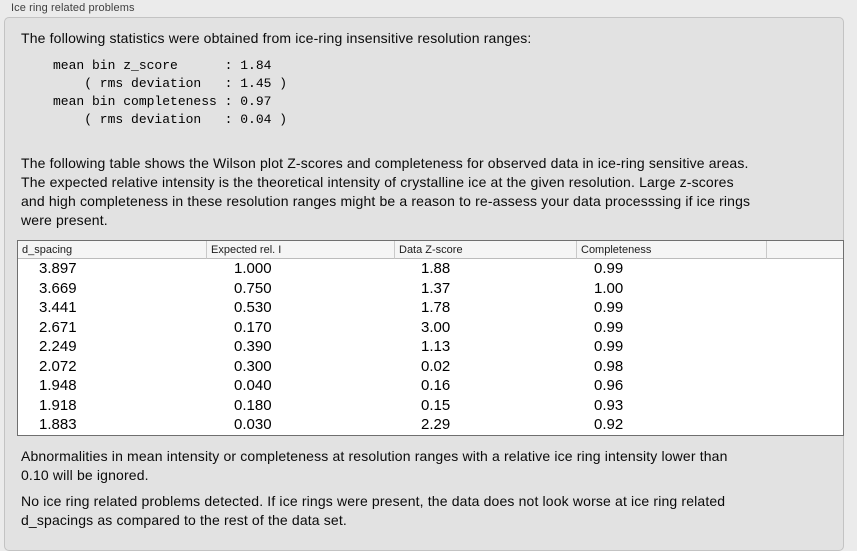  What do you see at coordinates (58, 327) in the screenshot?
I see `table-cell: 2.671` at bounding box center [58, 327].